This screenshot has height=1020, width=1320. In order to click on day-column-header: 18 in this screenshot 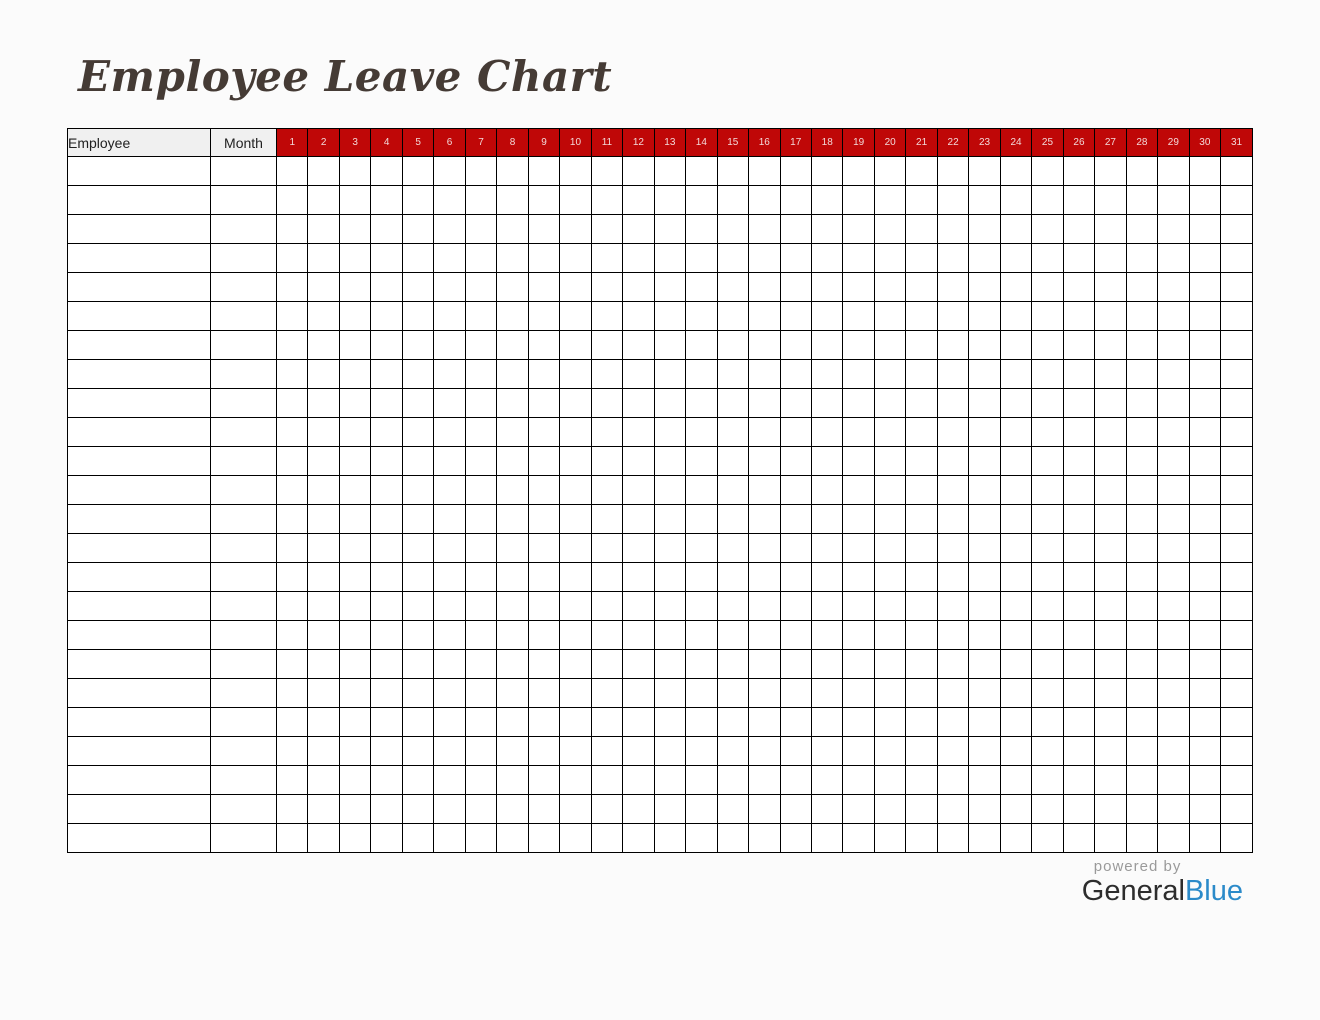, I will do `click(827, 142)`.